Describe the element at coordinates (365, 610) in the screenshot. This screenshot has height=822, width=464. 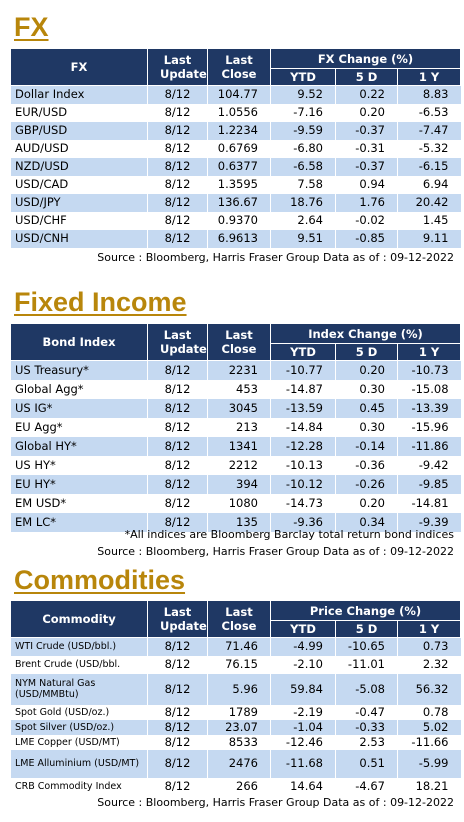
I see `header-cell: Price Change (%)` at that location.